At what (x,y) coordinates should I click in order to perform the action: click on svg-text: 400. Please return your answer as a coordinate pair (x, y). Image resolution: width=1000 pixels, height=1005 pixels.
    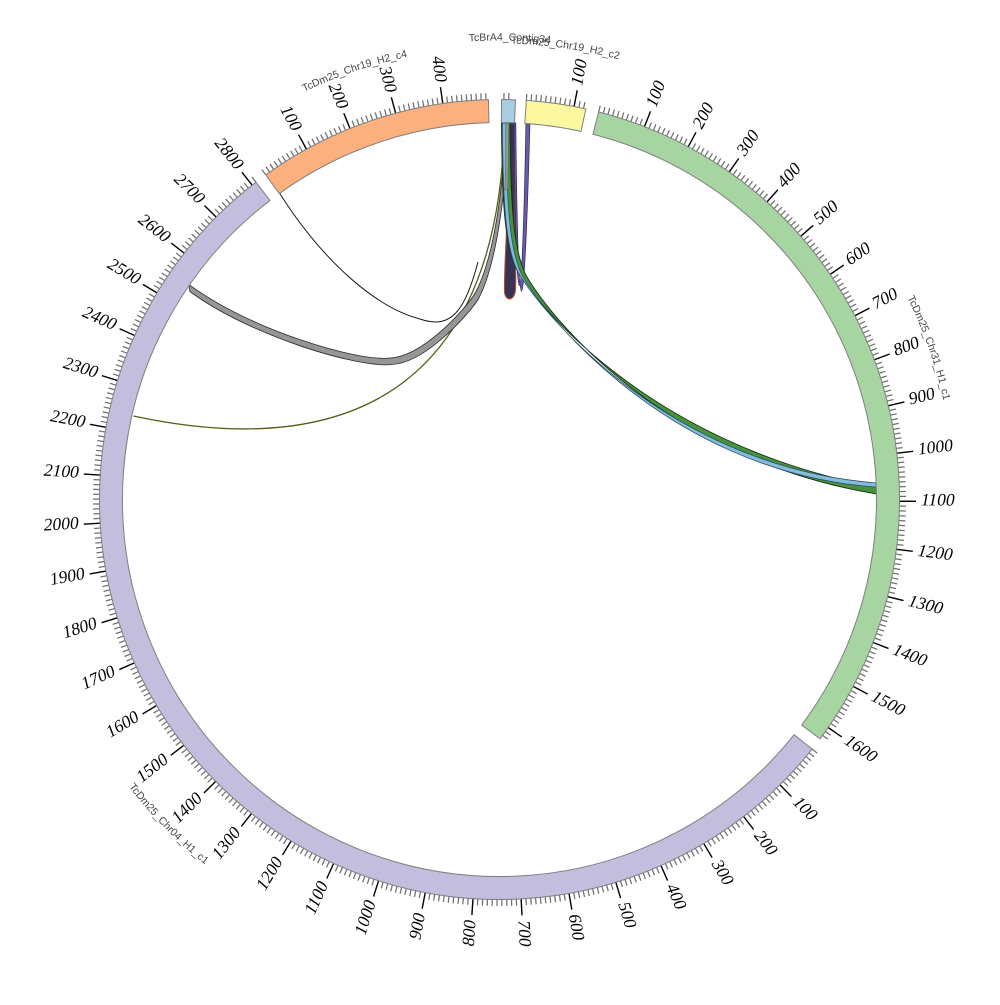
    Looking at the image, I should click on (440, 69).